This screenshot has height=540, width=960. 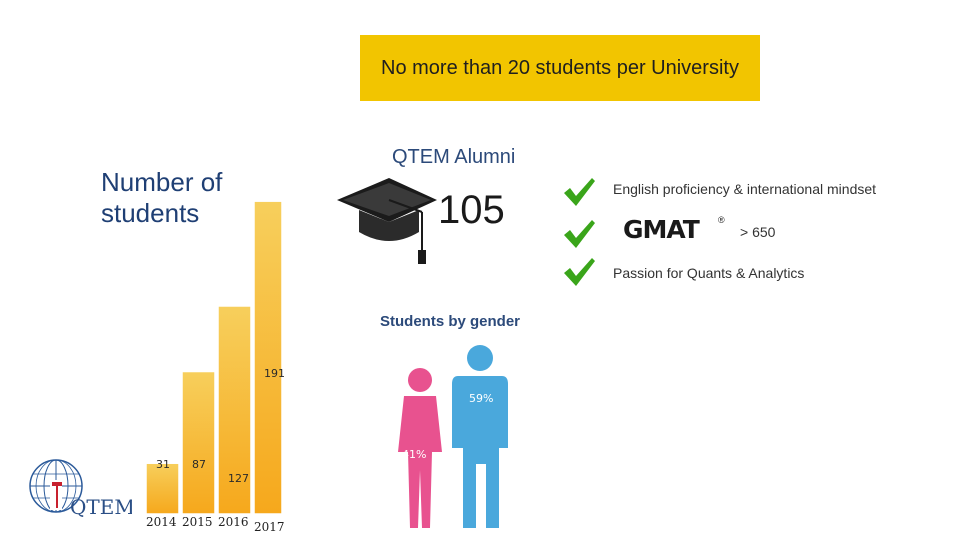 I want to click on bar-2016, so click(x=234, y=410).